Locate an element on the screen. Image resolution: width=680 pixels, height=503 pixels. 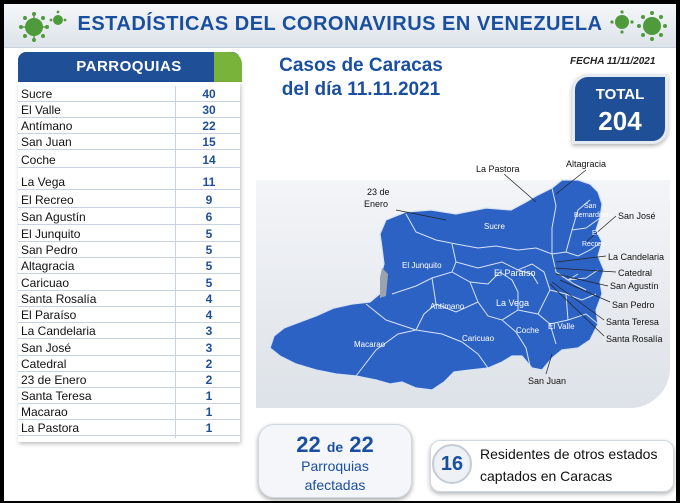
parroquia-value: 14 is located at coordinates (209, 160).